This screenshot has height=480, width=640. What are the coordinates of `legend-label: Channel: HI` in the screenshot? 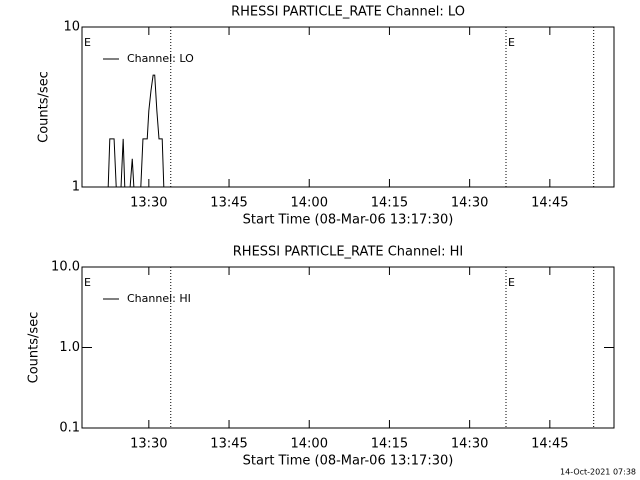 It's located at (159, 298).